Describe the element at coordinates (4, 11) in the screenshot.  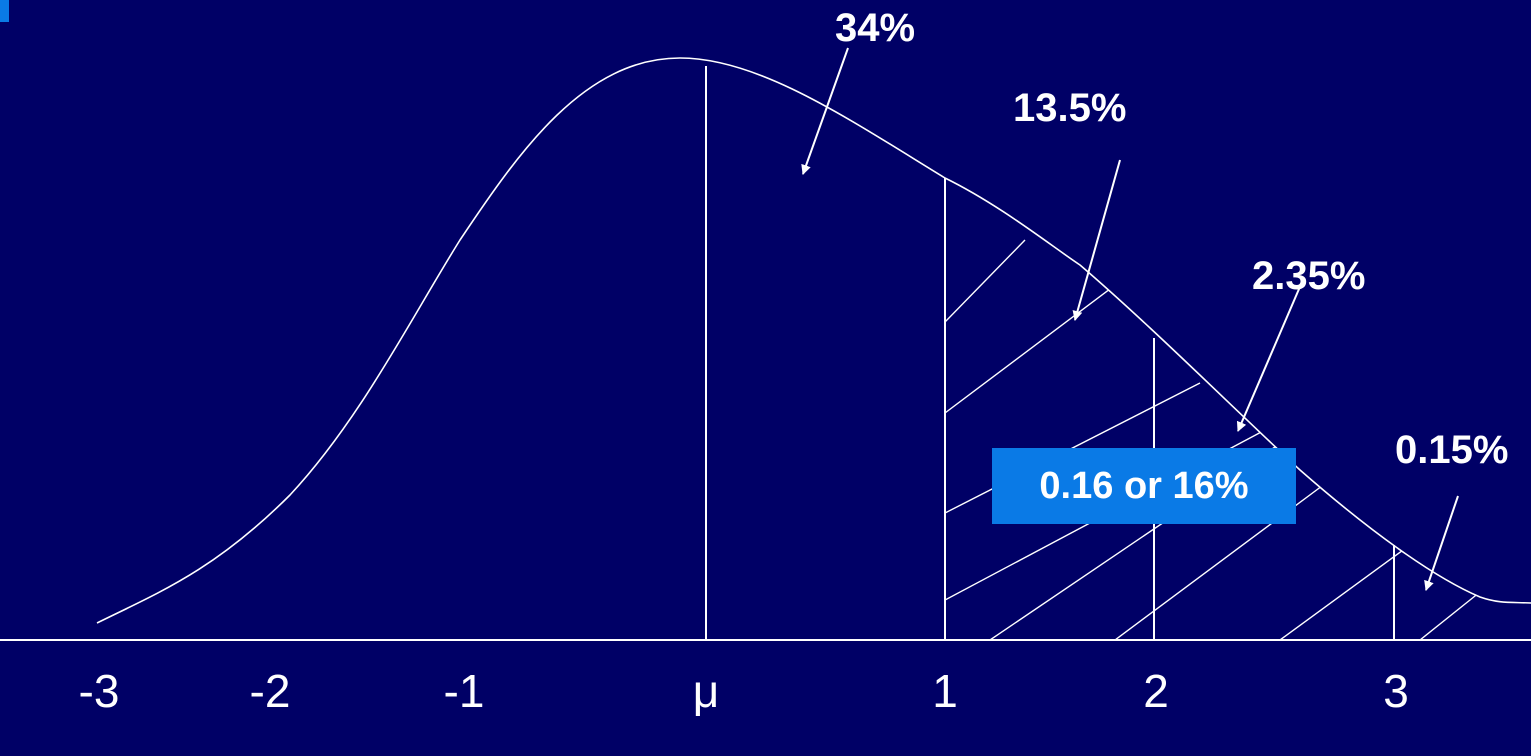
I see `slide-marker` at that location.